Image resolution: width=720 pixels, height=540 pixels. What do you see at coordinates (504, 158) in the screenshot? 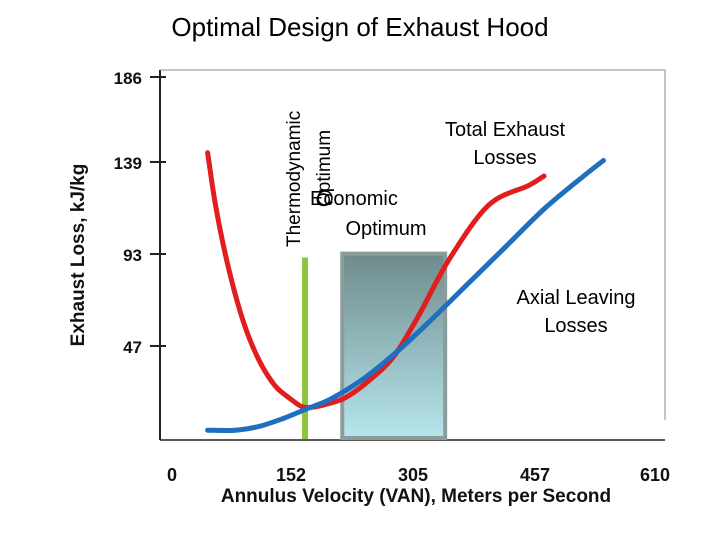
I see `total-losses-label-line2: Losses` at bounding box center [504, 158].